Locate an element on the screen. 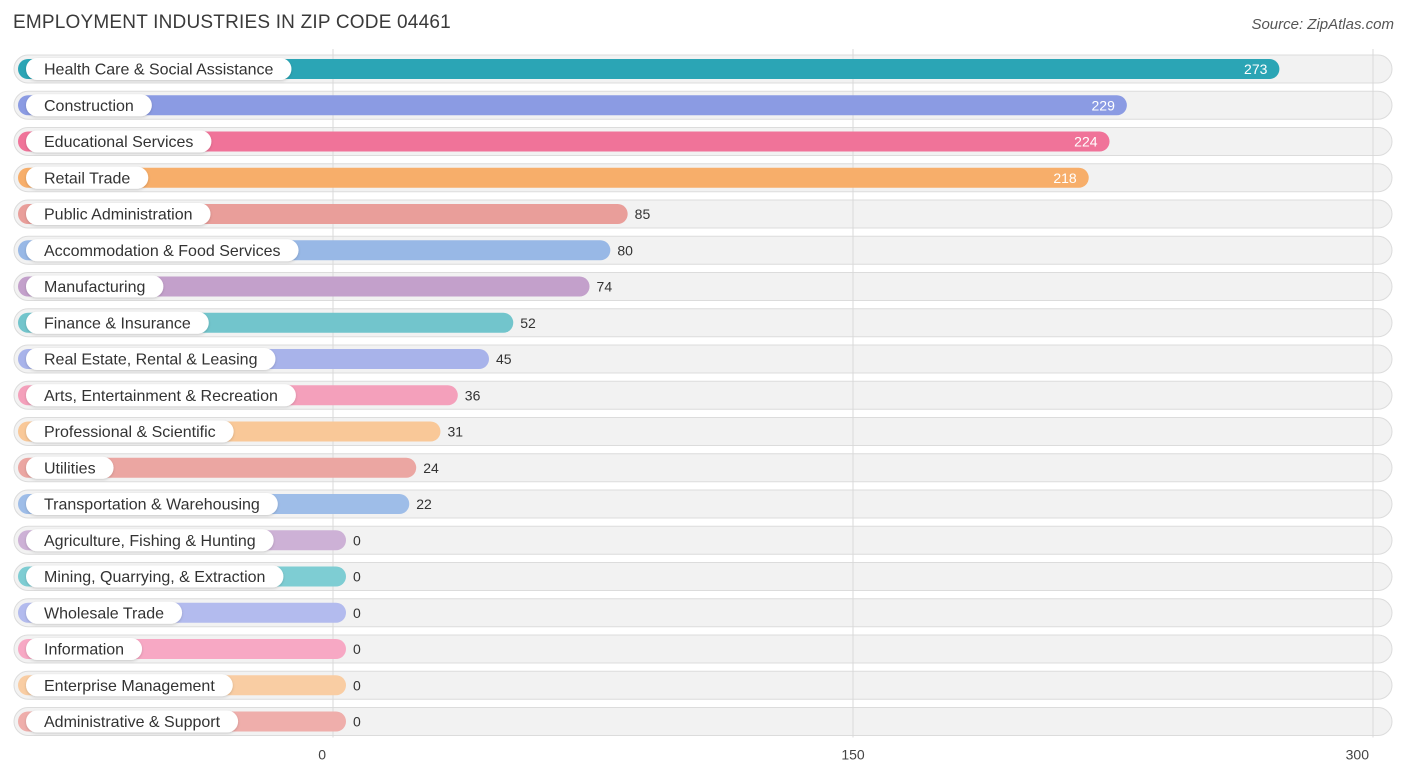 The height and width of the screenshot is (777, 1406). bar-label: Agriculture, Fishing & Hunting is located at coordinates (150, 541).